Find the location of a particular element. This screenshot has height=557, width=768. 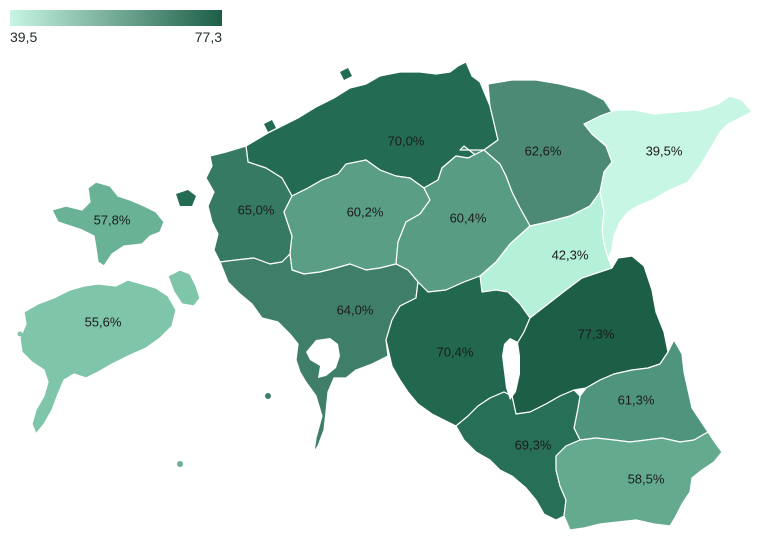

label-polvamaa: 61,3% is located at coordinates (636, 399).